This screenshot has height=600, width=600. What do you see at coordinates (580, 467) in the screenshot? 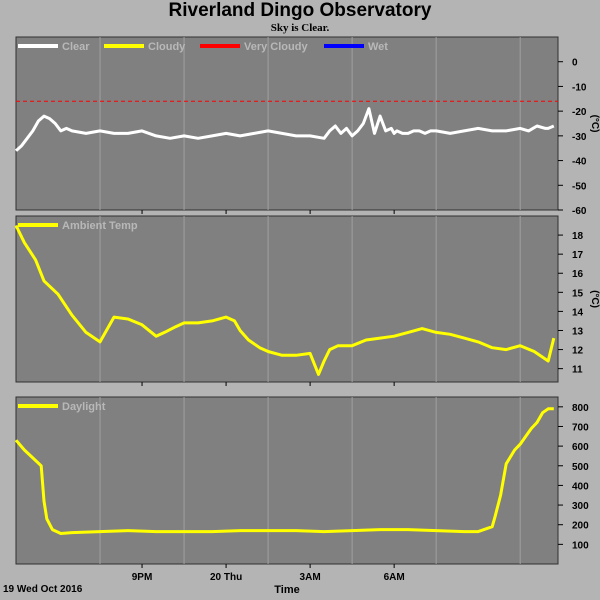
I see `y-tick-label: 500` at bounding box center [580, 467].